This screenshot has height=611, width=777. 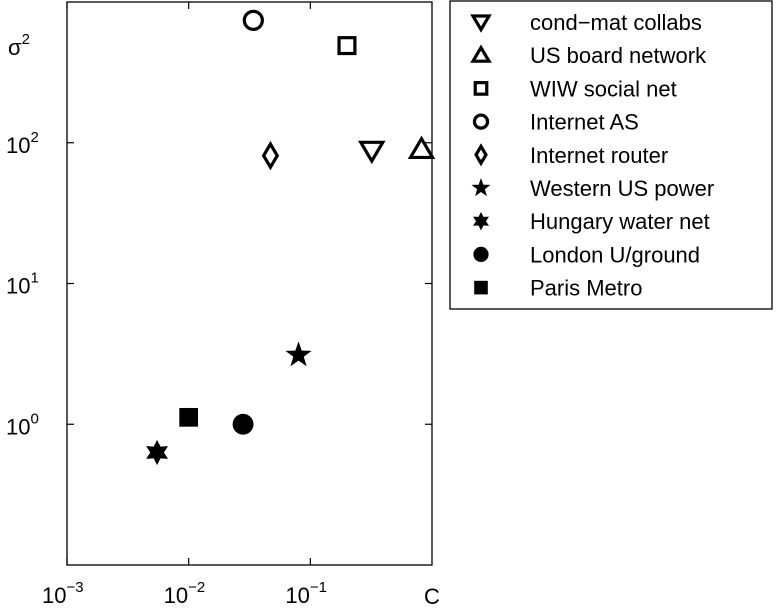 What do you see at coordinates (318, 587) in the screenshot?
I see `x-tick-exp: −1` at bounding box center [318, 587].